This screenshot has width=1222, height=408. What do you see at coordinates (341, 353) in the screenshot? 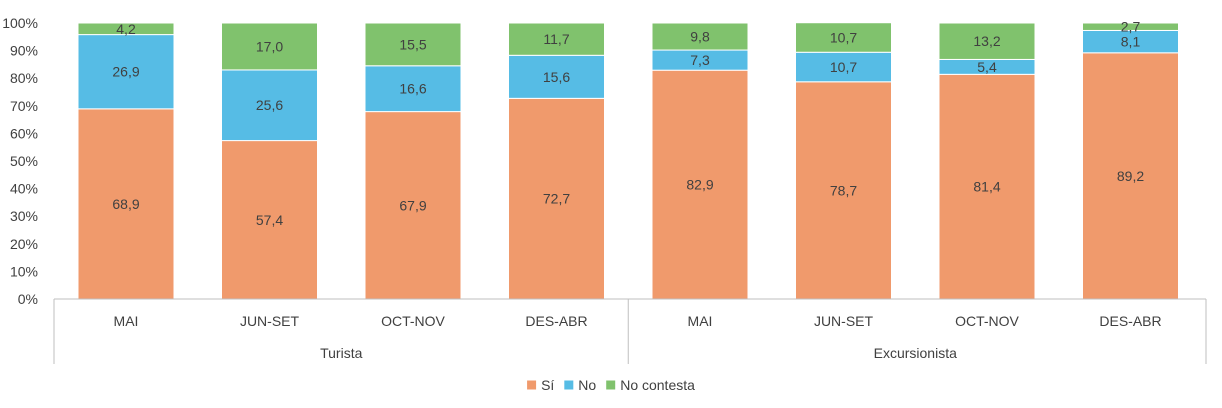
I see `x-group-label: Turista` at bounding box center [341, 353].